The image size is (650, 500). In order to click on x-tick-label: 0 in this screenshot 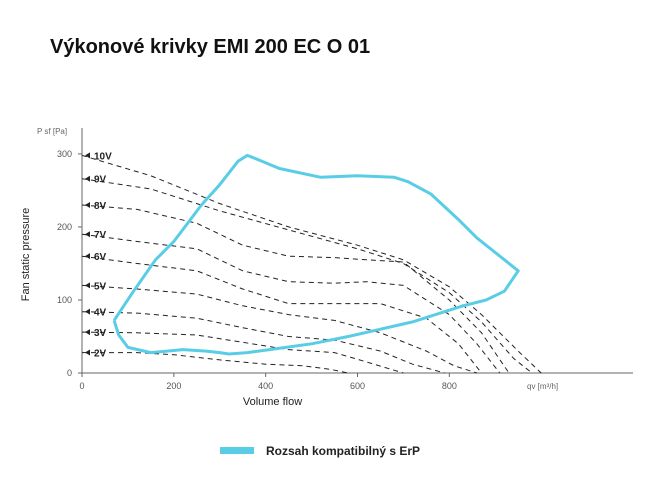, I will do `click(81, 386)`.